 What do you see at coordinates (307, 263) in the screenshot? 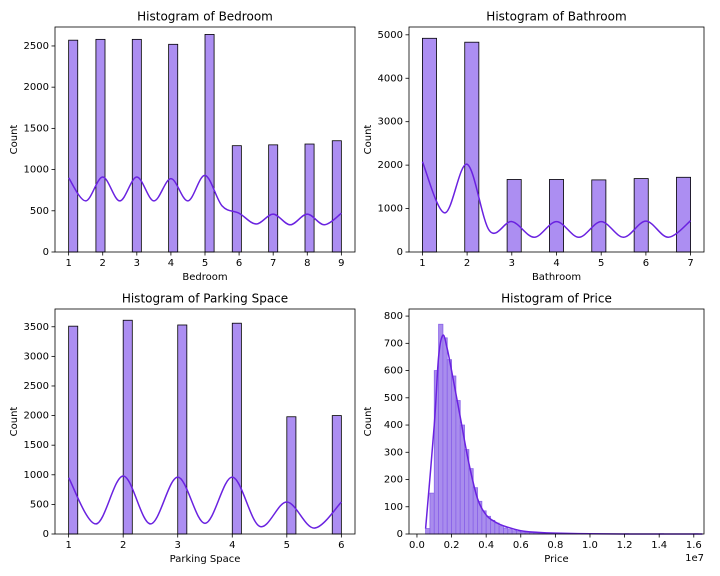
I see `x-tick-label: 8` at bounding box center [307, 263].